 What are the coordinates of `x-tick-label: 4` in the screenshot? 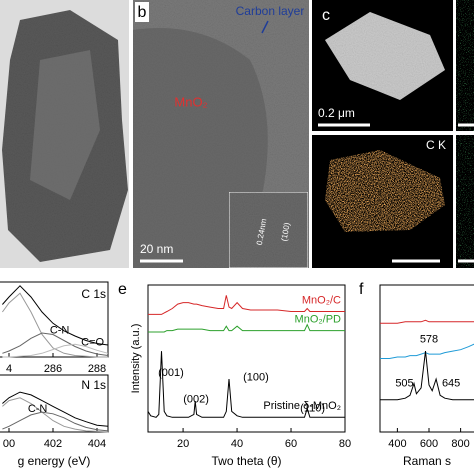 It's located at (9, 369).